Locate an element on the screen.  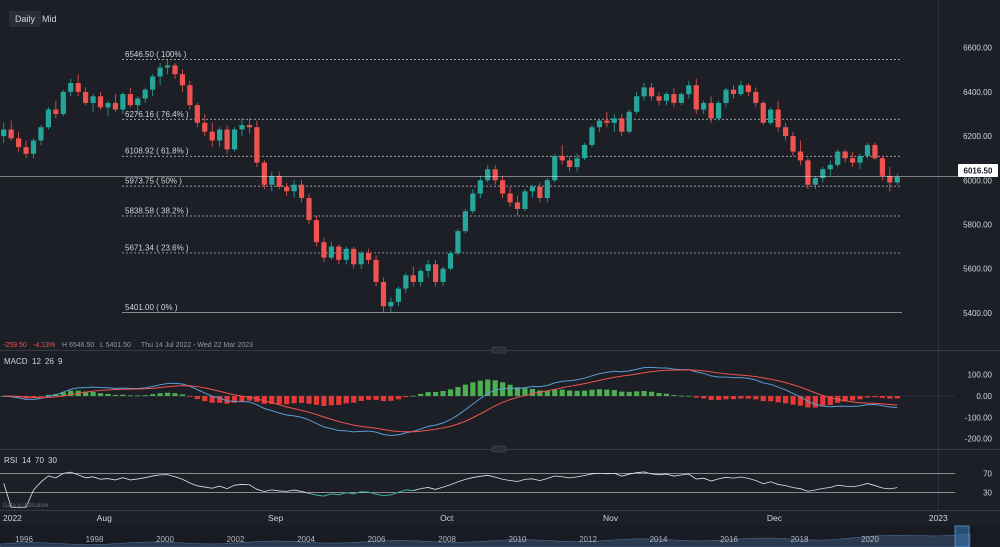
price-tick-label: 5800.00 is located at coordinates (977, 224).